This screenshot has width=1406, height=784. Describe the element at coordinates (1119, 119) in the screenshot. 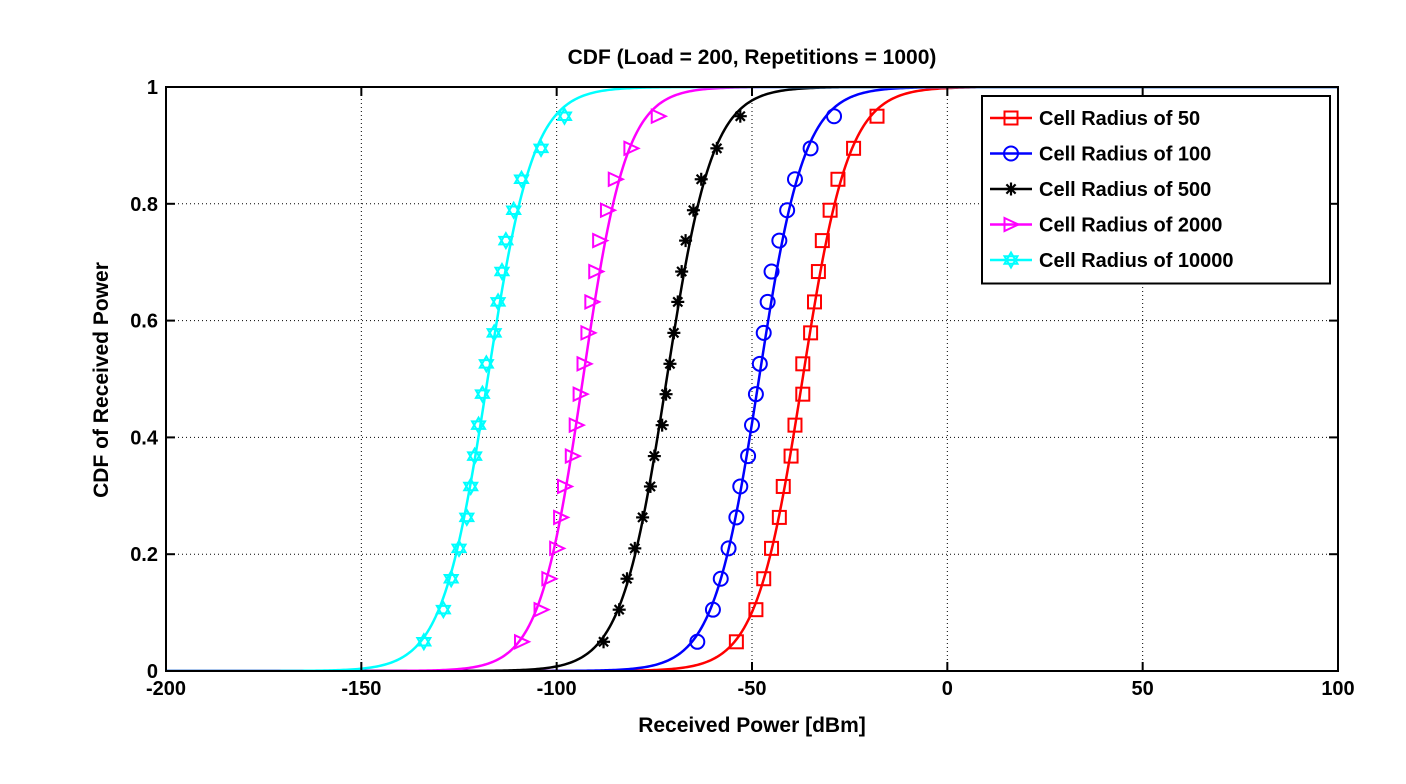

I see `legend-label: Cell Radius of 50` at that location.